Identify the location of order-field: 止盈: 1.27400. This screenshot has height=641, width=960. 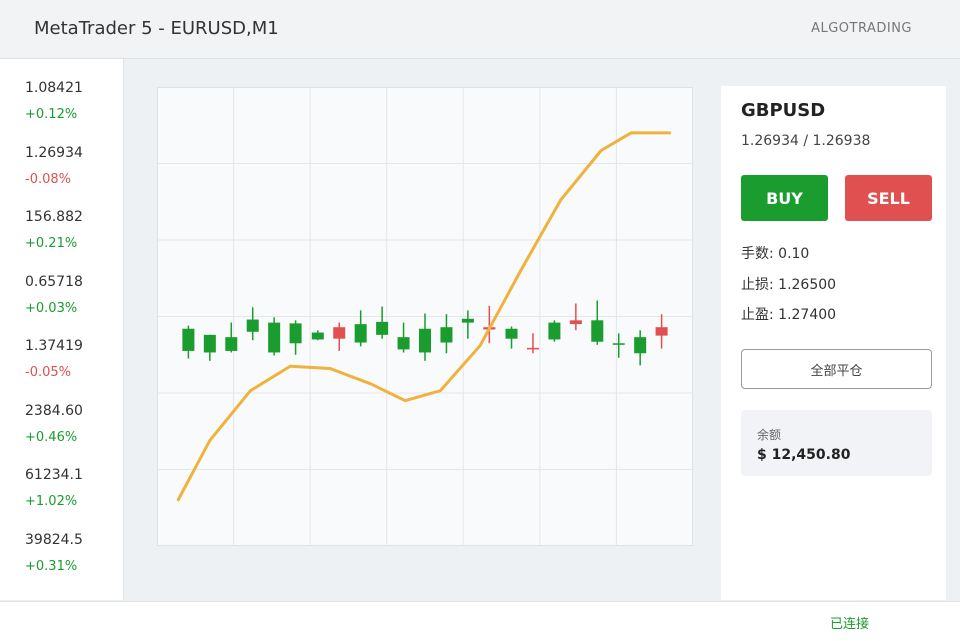
(789, 315).